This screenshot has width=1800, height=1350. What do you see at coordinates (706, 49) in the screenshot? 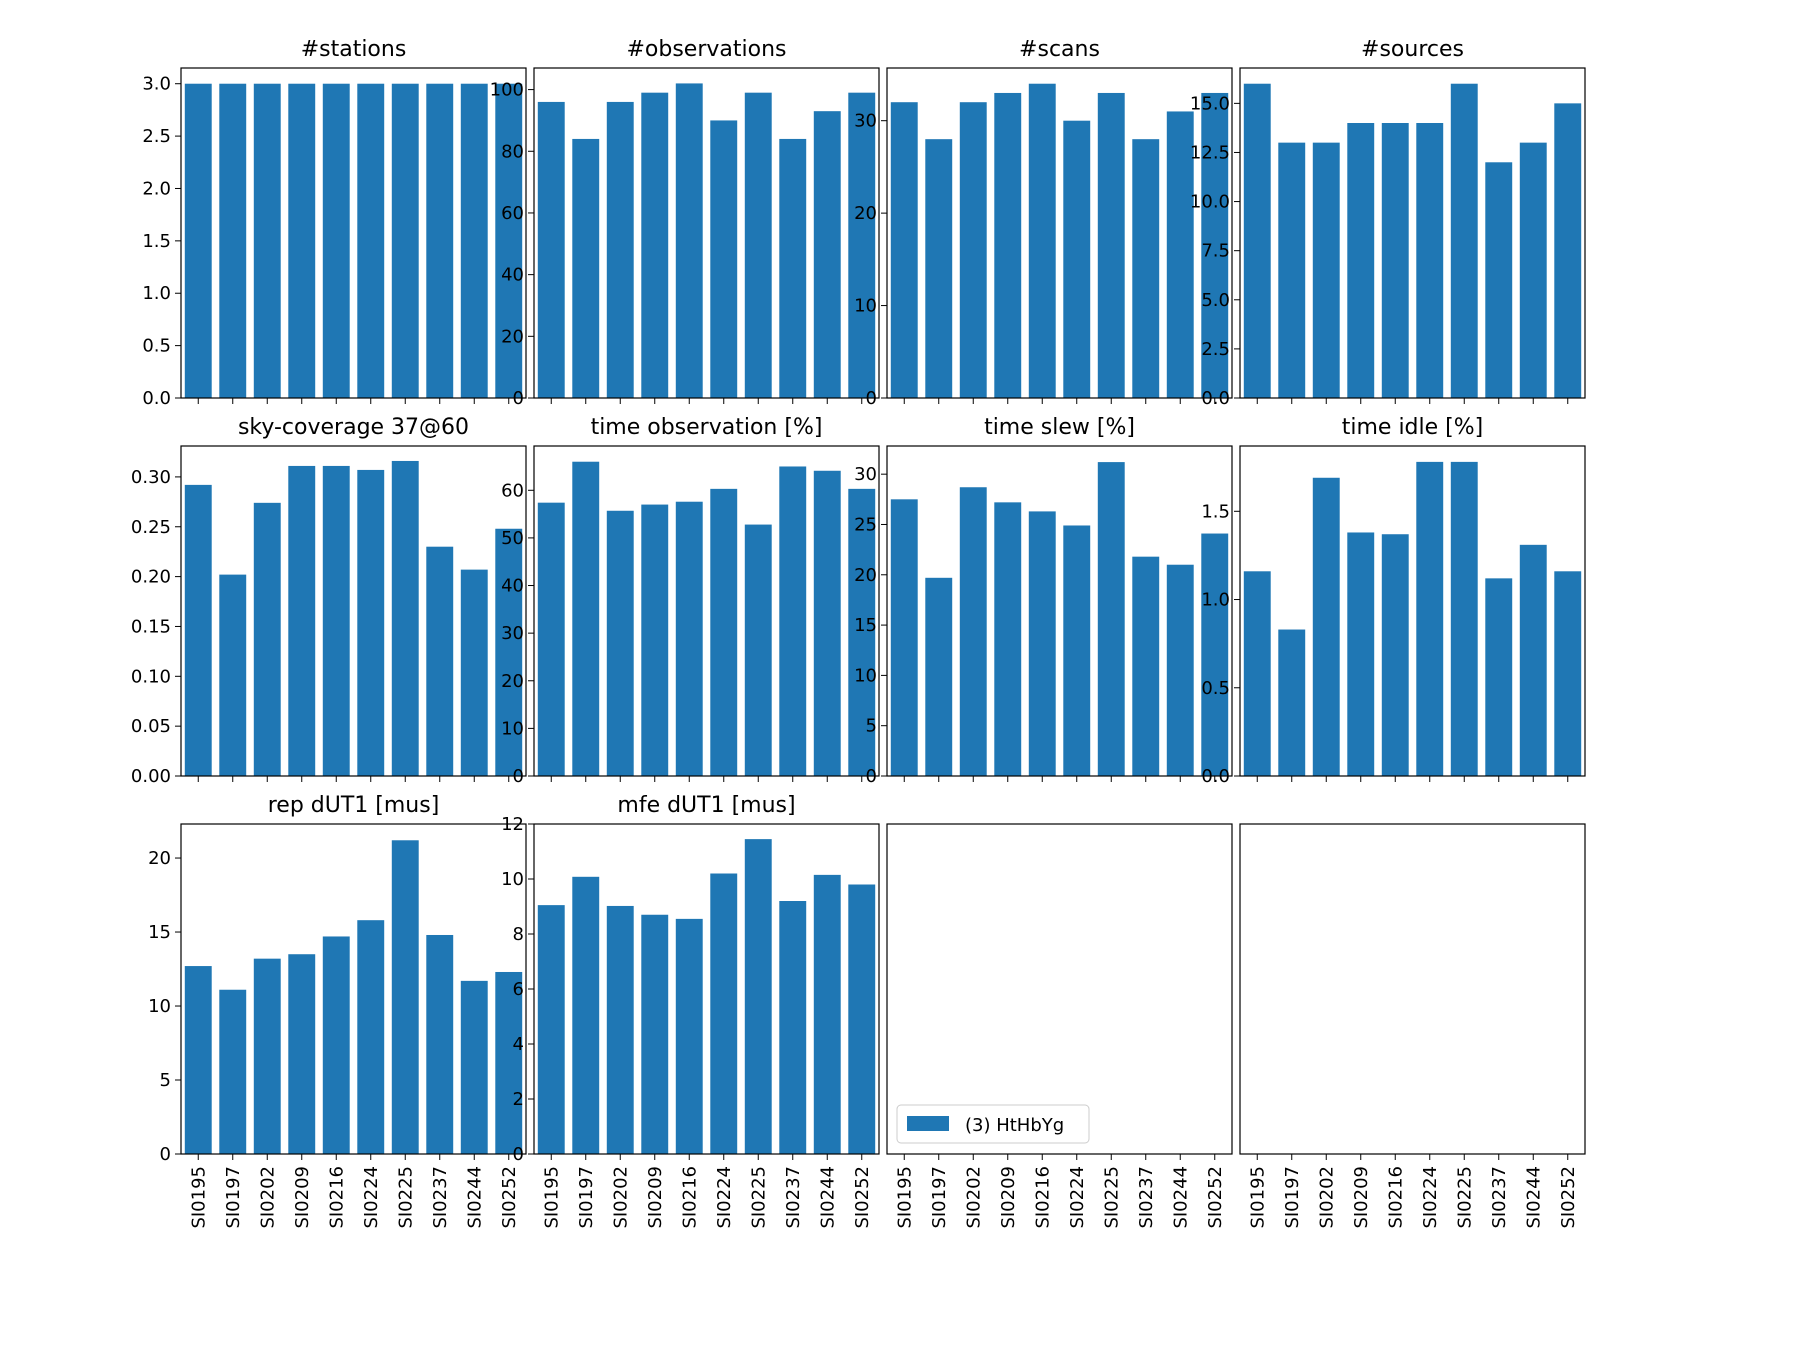
I see `panel-title: #observations` at bounding box center [706, 49].